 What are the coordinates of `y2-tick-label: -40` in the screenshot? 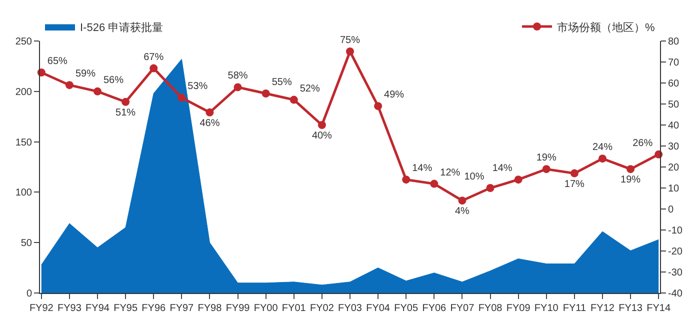 It's located at (675, 294).